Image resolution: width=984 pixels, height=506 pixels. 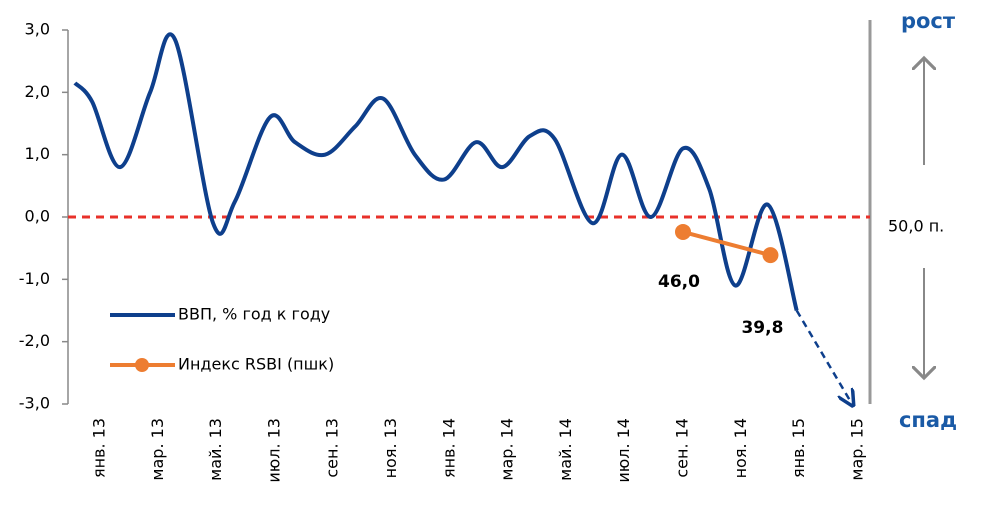 What do you see at coordinates (928, 21) in the screenshot?
I see `annotation: рост` at bounding box center [928, 21].